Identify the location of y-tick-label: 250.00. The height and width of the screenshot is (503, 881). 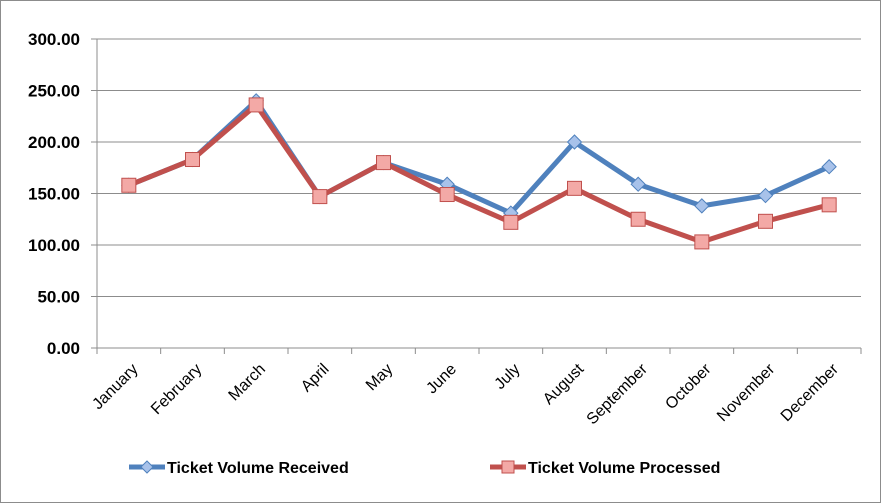
(54, 91).